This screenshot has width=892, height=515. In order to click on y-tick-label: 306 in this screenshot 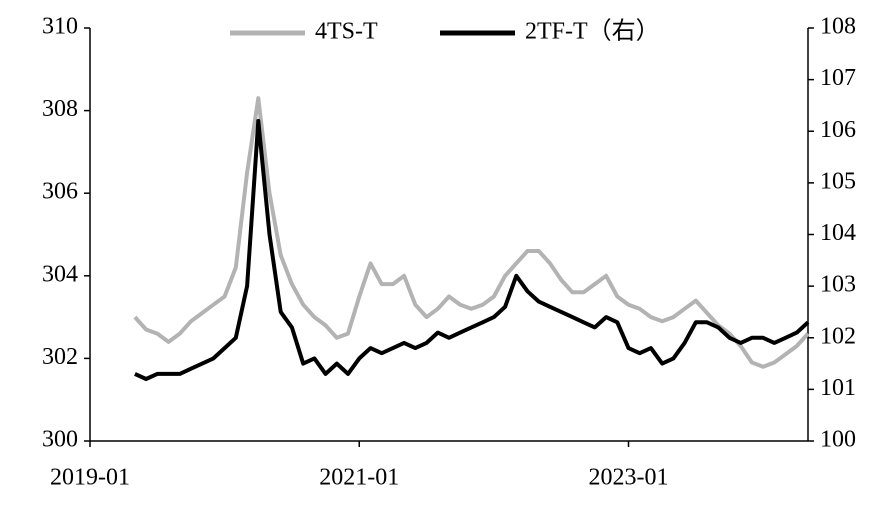, I will do `click(60, 192)`.